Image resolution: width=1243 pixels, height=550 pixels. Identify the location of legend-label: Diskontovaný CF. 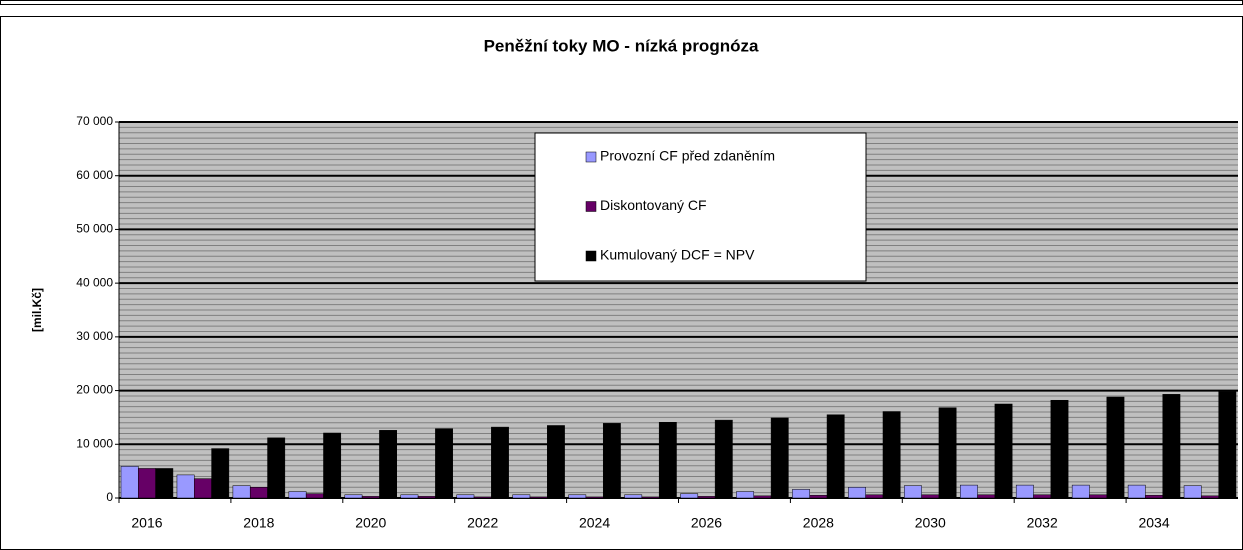
(653, 205).